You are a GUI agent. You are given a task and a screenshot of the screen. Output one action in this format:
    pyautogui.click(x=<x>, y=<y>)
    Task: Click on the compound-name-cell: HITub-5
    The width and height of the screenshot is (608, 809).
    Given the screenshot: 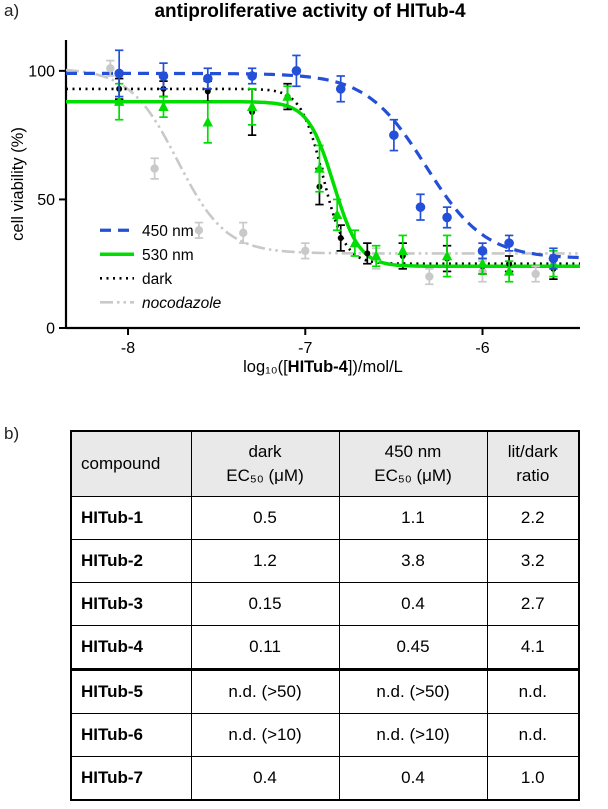 What is the action you would take?
    pyautogui.click(x=131, y=690)
    